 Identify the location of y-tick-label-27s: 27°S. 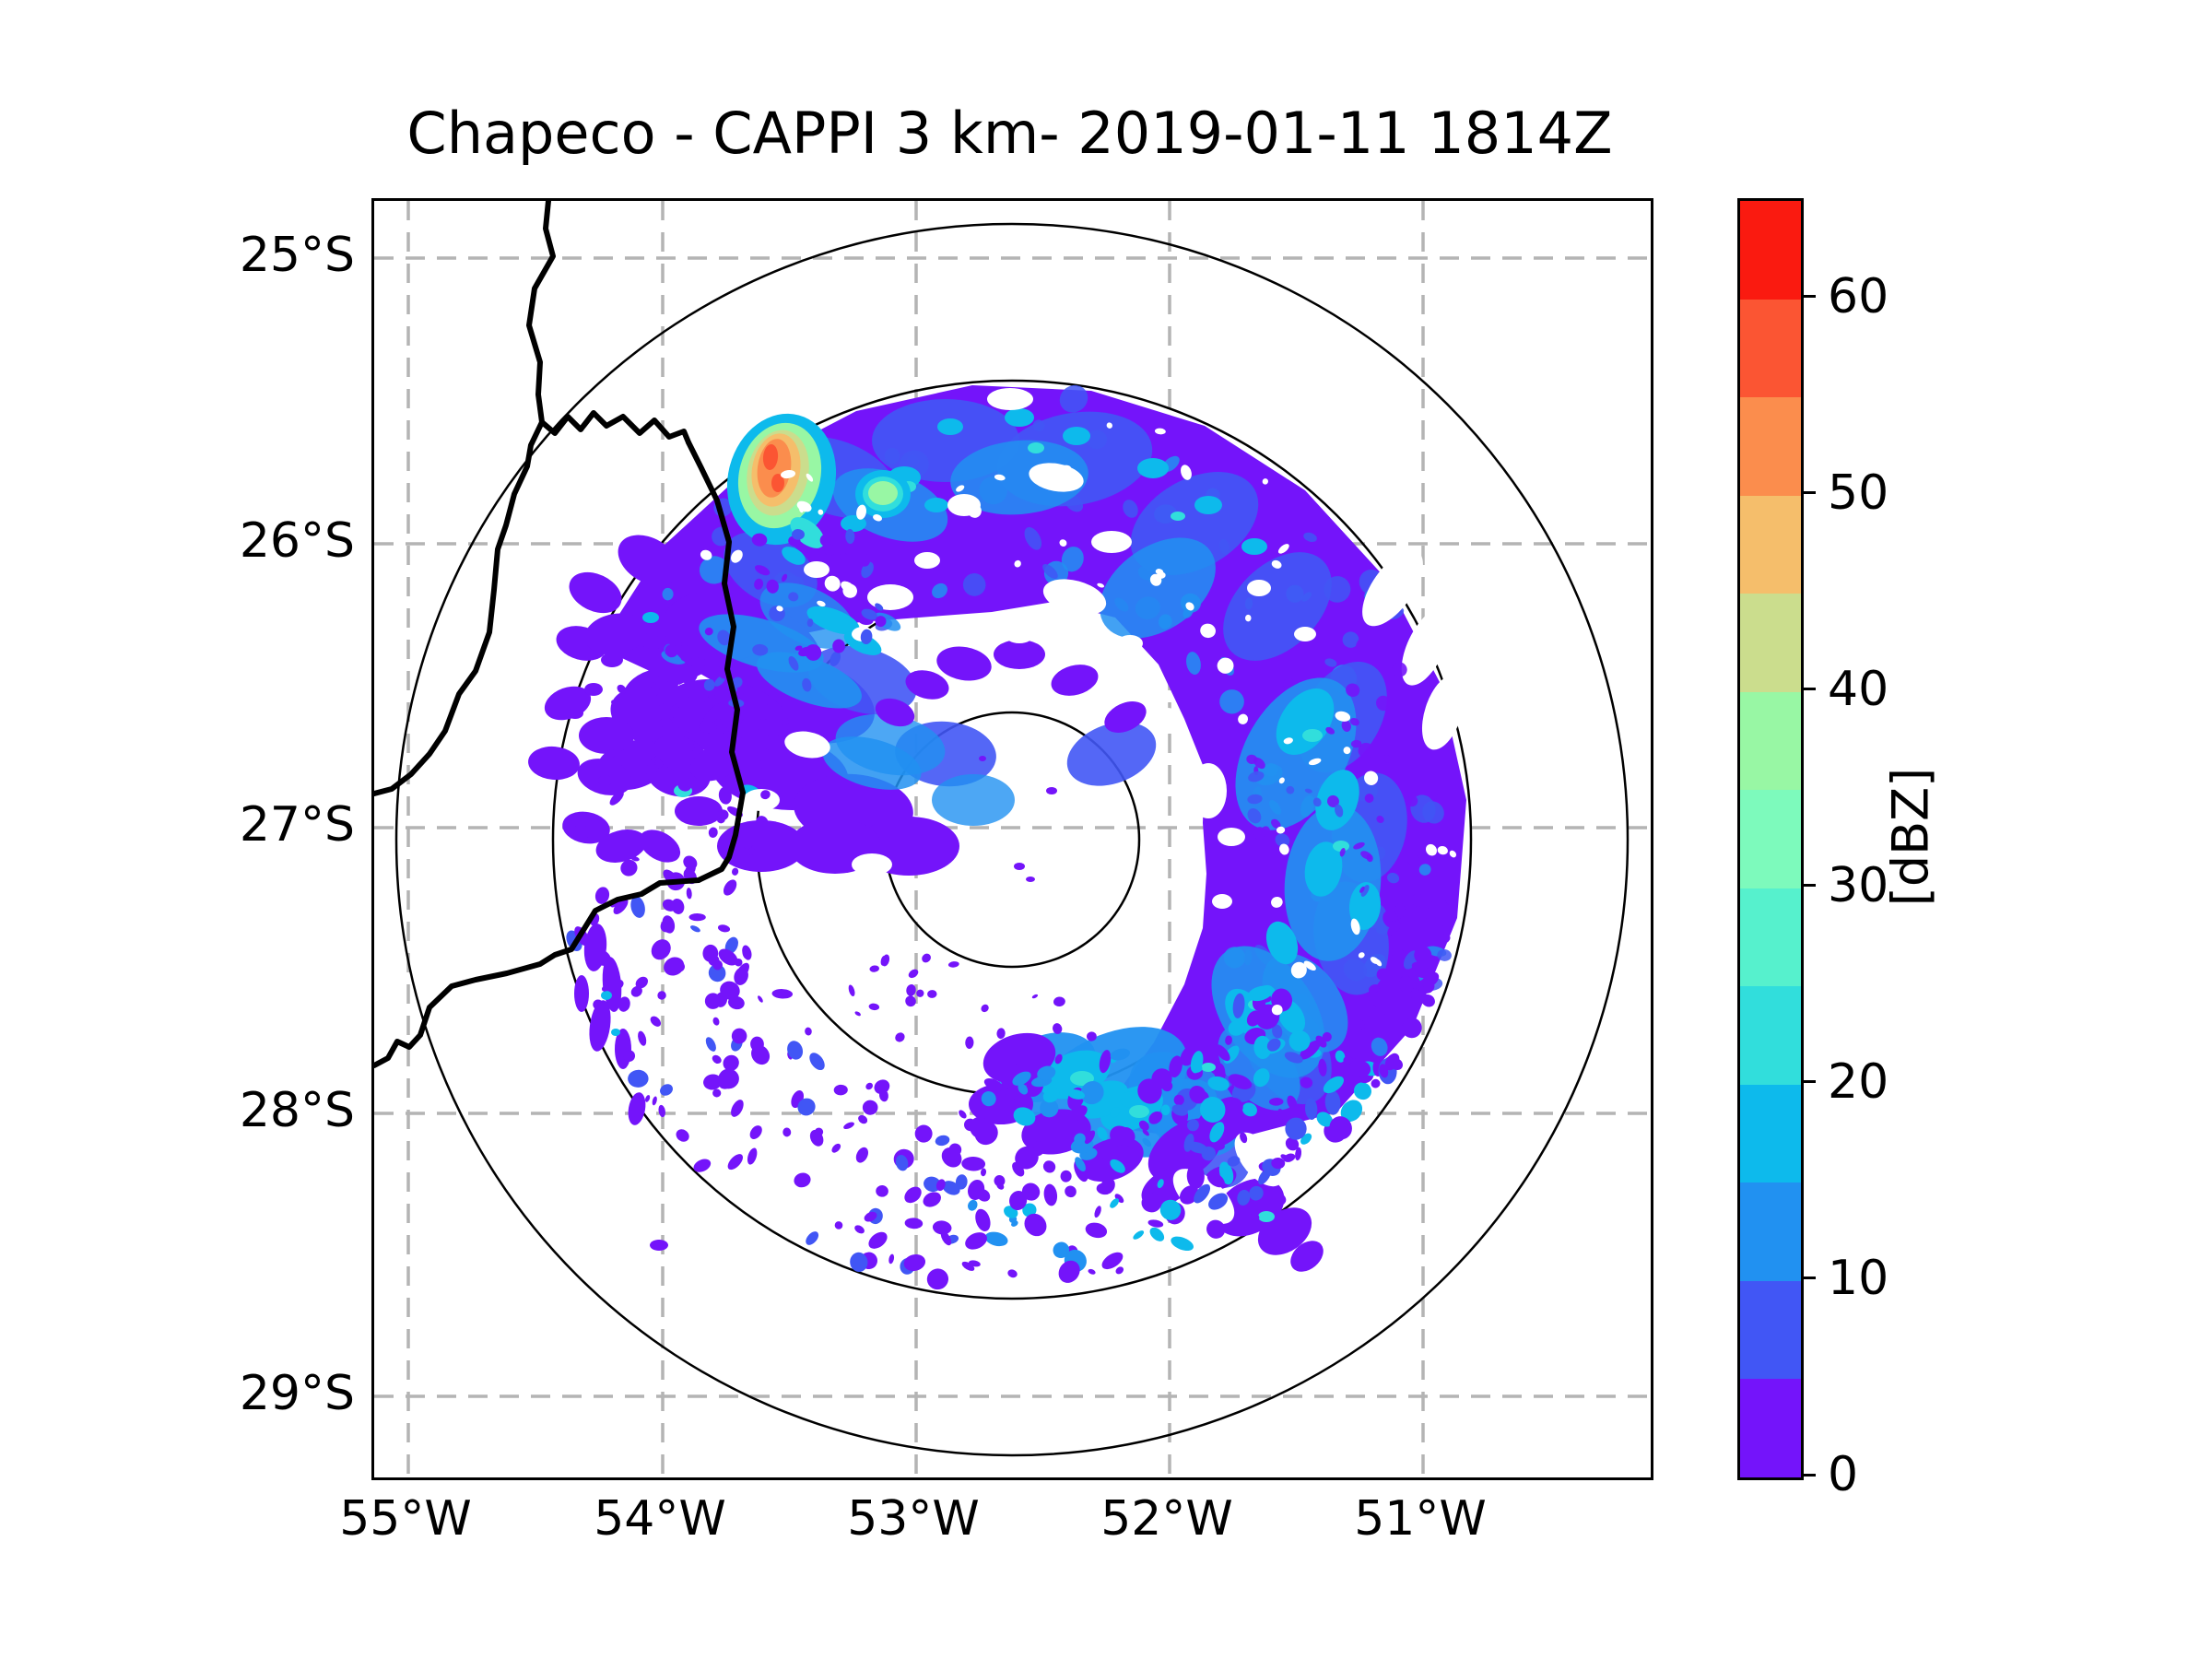
(297, 825).